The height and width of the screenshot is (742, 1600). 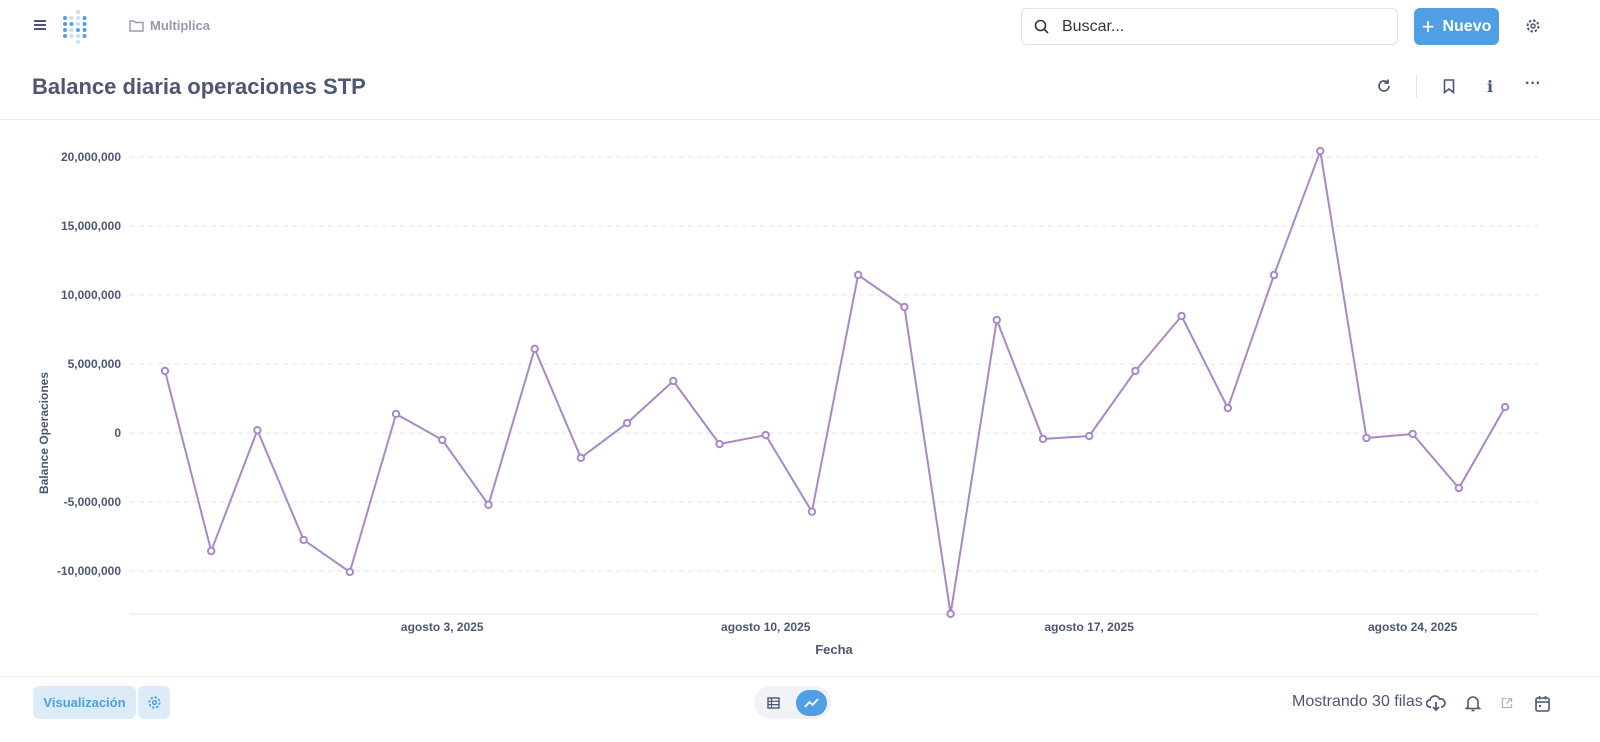 What do you see at coordinates (95, 364) in the screenshot?
I see `y-tick-label: 5,000,000` at bounding box center [95, 364].